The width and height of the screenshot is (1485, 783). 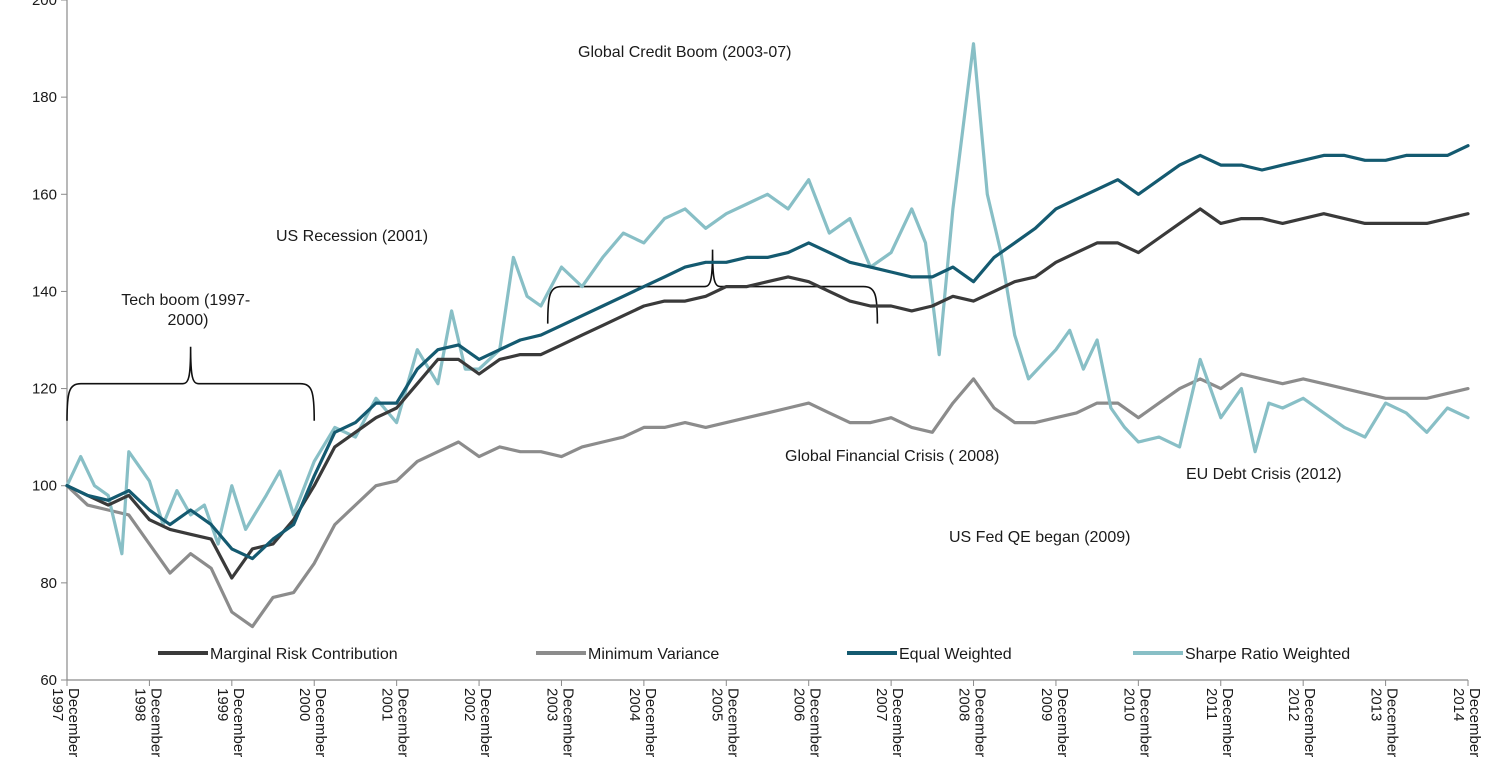 I want to click on x-tick-label-year: 2007, so click(x=881, y=704).